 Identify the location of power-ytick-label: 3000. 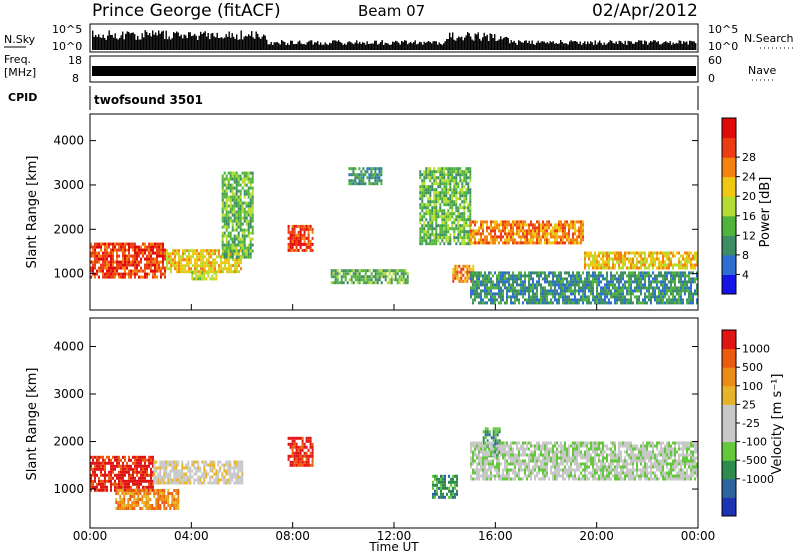
(68, 185).